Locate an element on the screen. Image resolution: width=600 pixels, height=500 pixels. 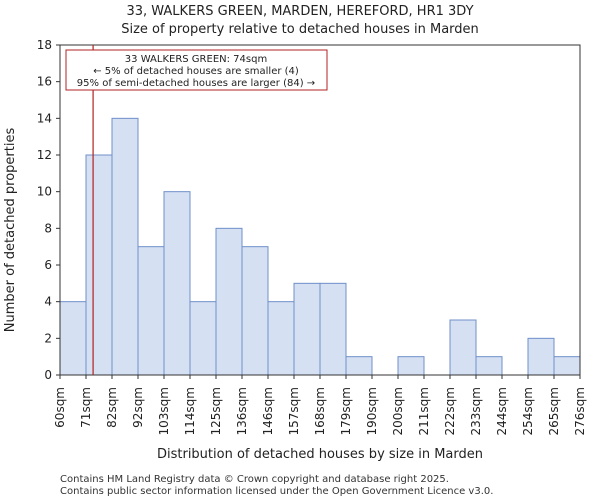
annotation-line-1: 33 WALKERS GREEN: 74sqm is located at coordinates (196, 59).